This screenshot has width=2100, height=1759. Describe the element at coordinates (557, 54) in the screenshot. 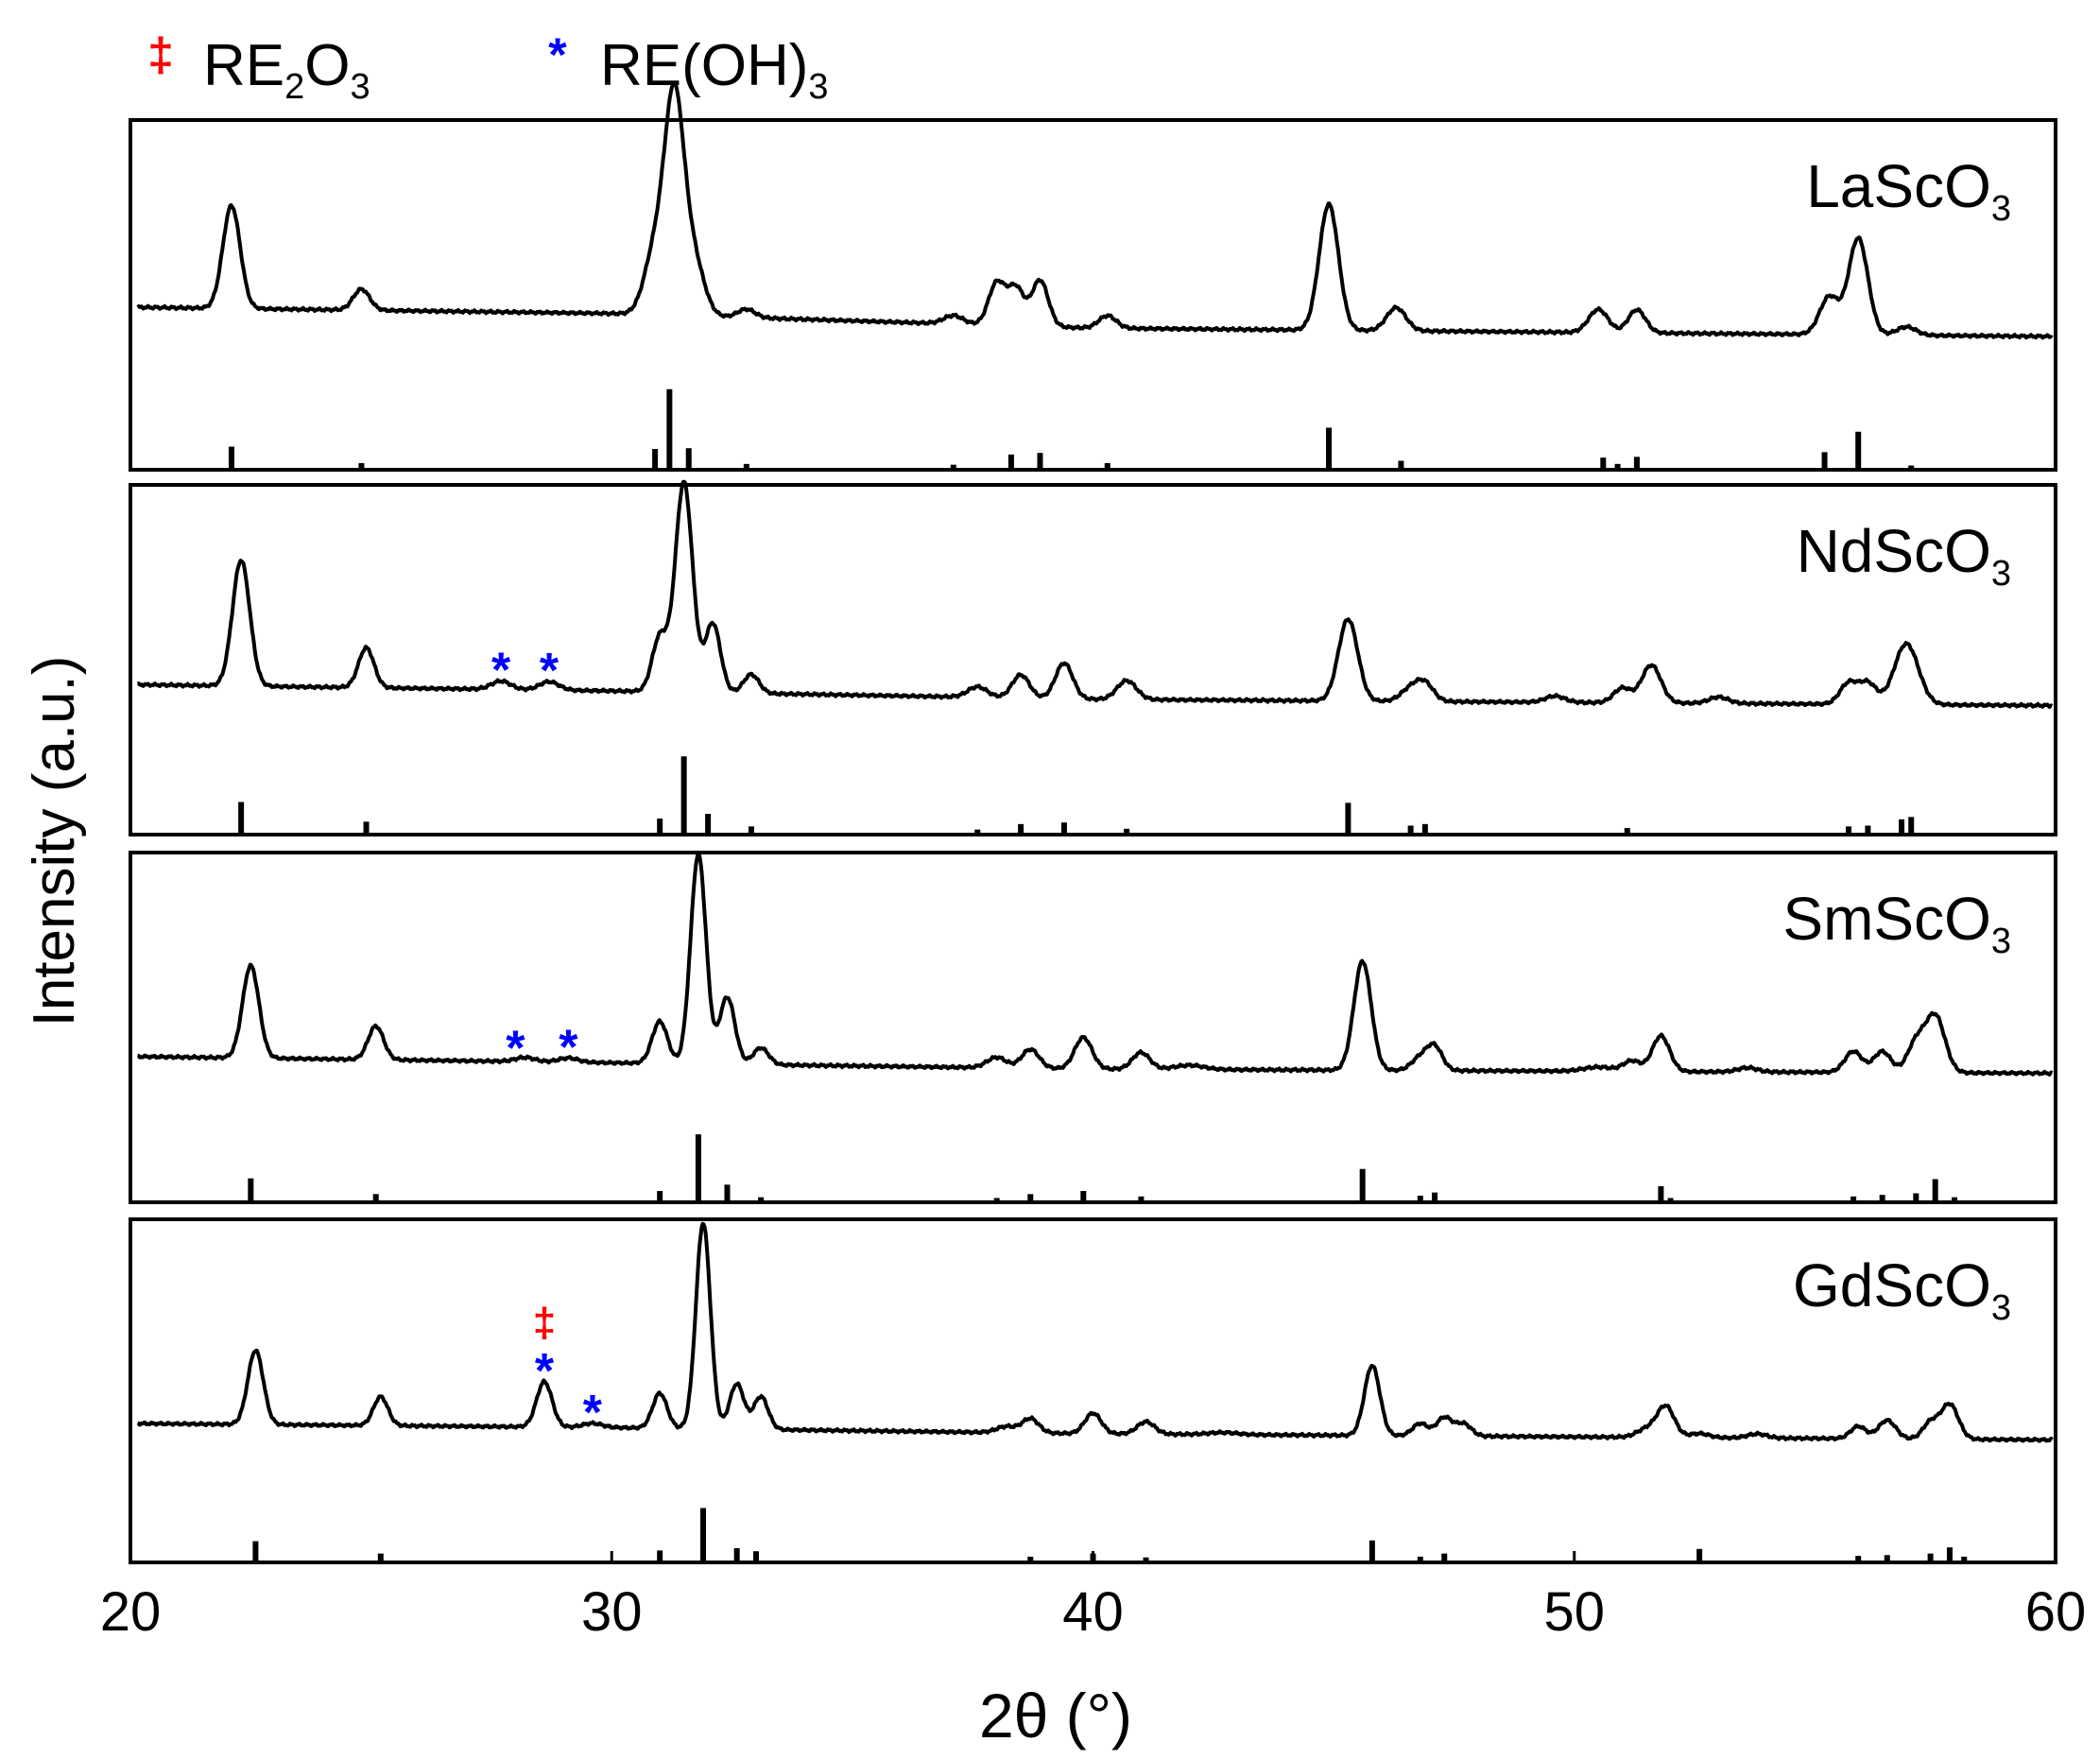

I see `legend-symbol-1: *` at that location.